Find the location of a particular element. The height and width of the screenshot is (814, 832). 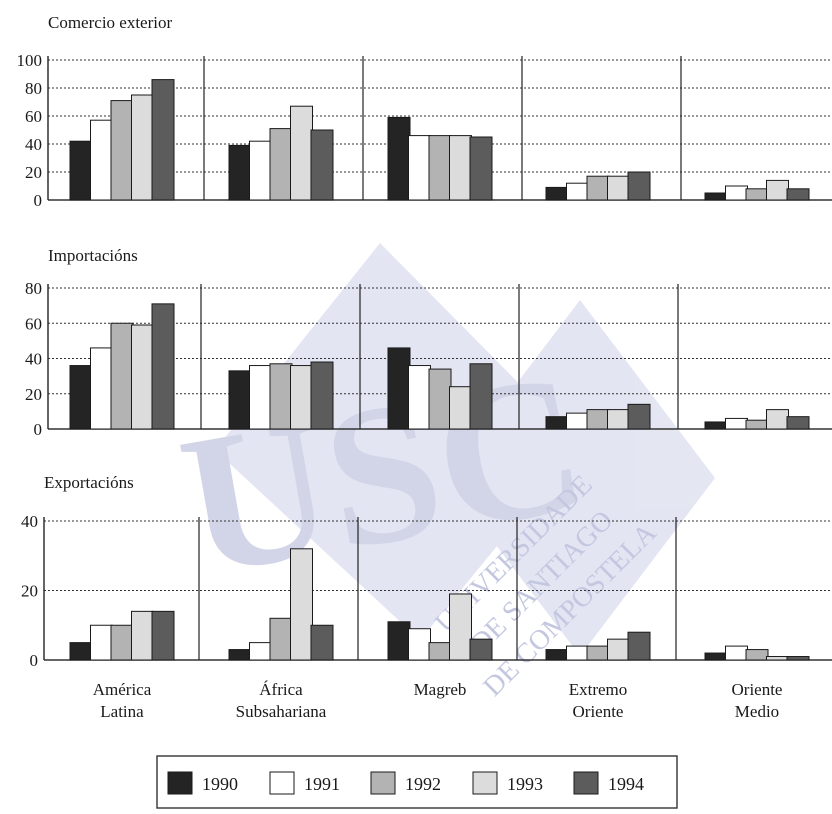

legend-swatch-1993 is located at coordinates (485, 783).